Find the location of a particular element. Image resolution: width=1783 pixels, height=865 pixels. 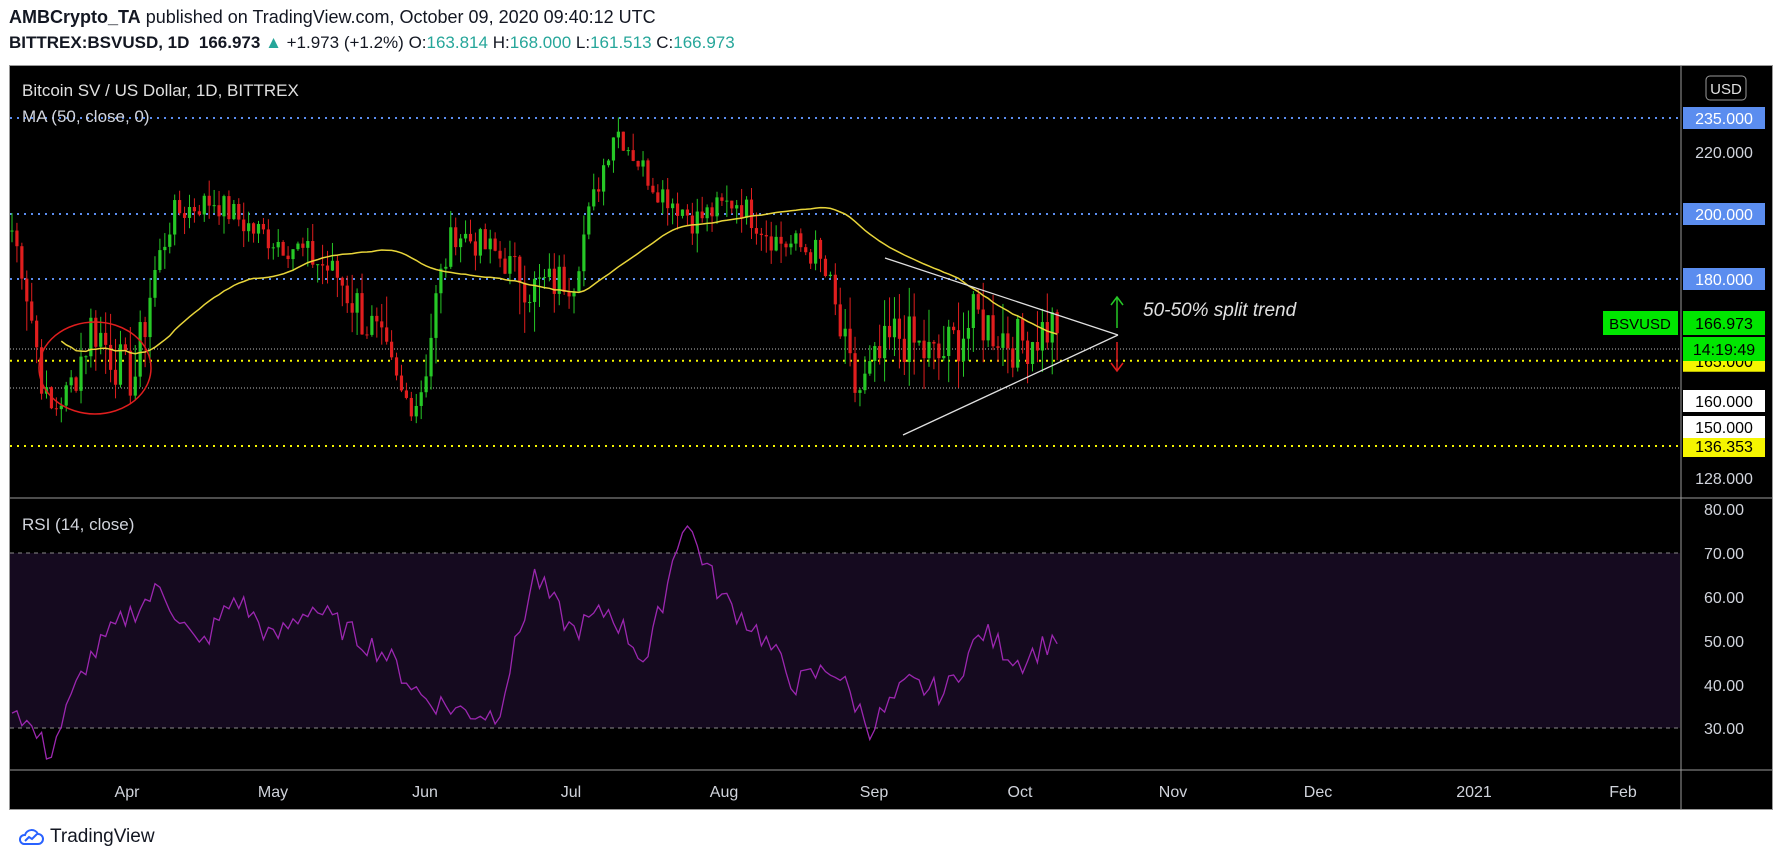

currency-button is located at coordinates (1726, 88).